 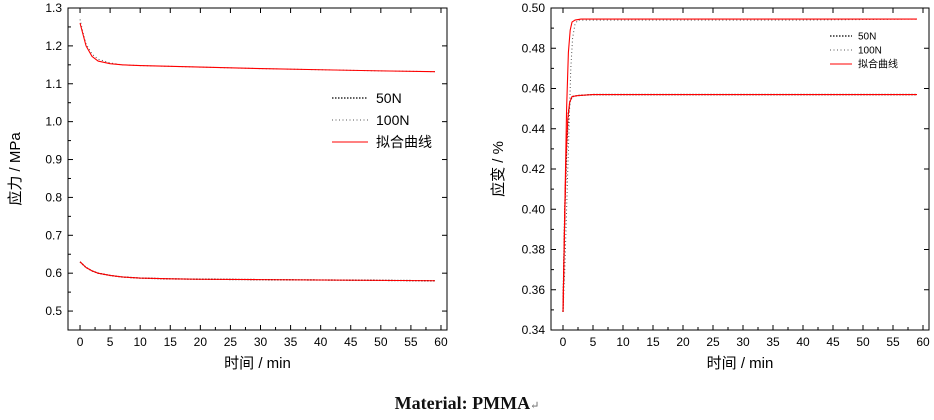 I want to click on panel-2-x-tick-label: 55, so click(x=893, y=342).